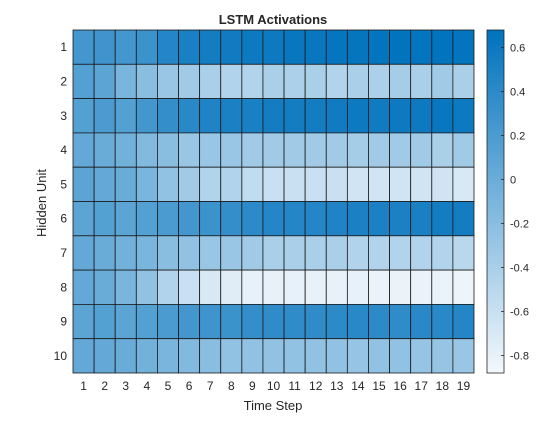 The width and height of the screenshot is (560, 425). I want to click on x-tick-labels: 1 2 3 4 5 6 7 8 9 10 11 12 13 14 15 16 17 18 19, so click(275, 386).